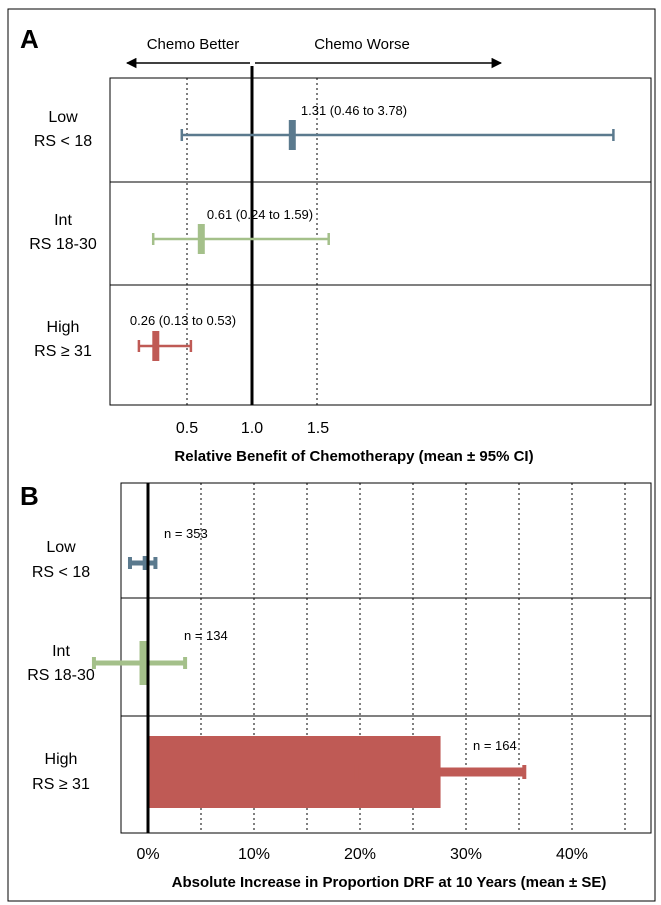  What do you see at coordinates (183, 320) in the screenshot?
I see `ci-label-high: 0.26 (0.13 to 0.53)` at bounding box center [183, 320].